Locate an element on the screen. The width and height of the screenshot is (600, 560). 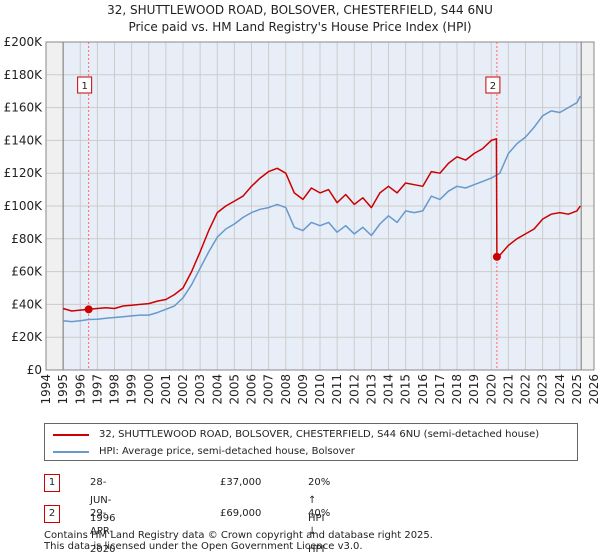
x-tick-label: 2013 is located at coordinates (371, 389).